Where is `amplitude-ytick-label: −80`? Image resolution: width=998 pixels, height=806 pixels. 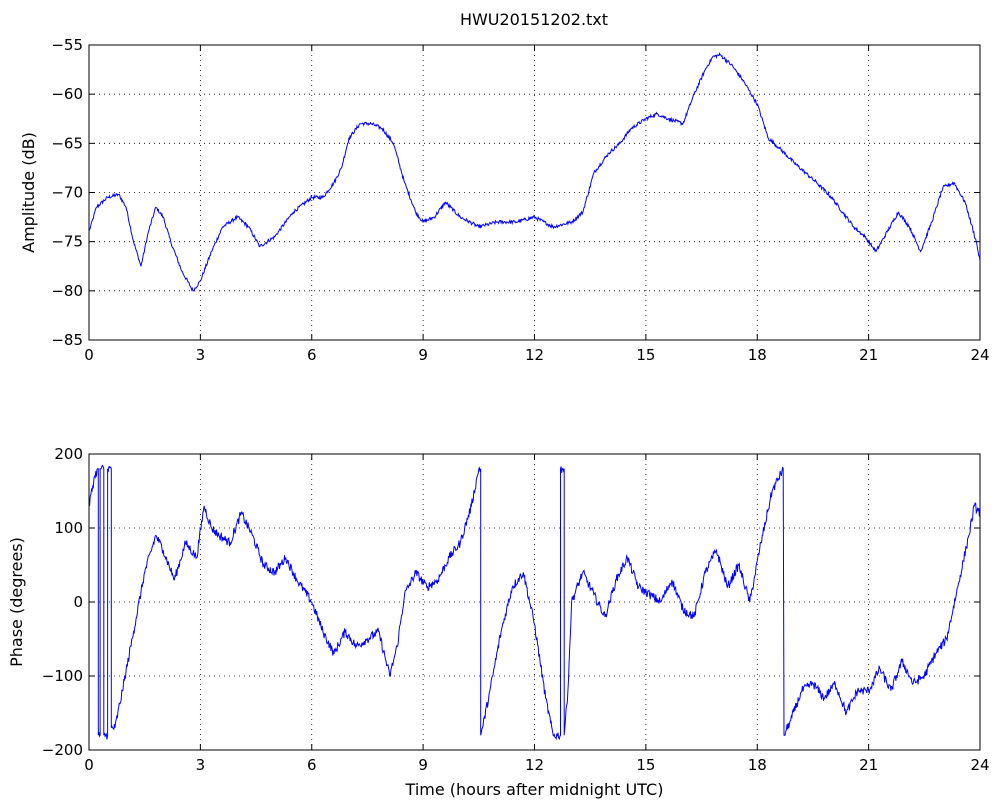 amplitude-ytick-label: −80 is located at coordinates (67, 291).